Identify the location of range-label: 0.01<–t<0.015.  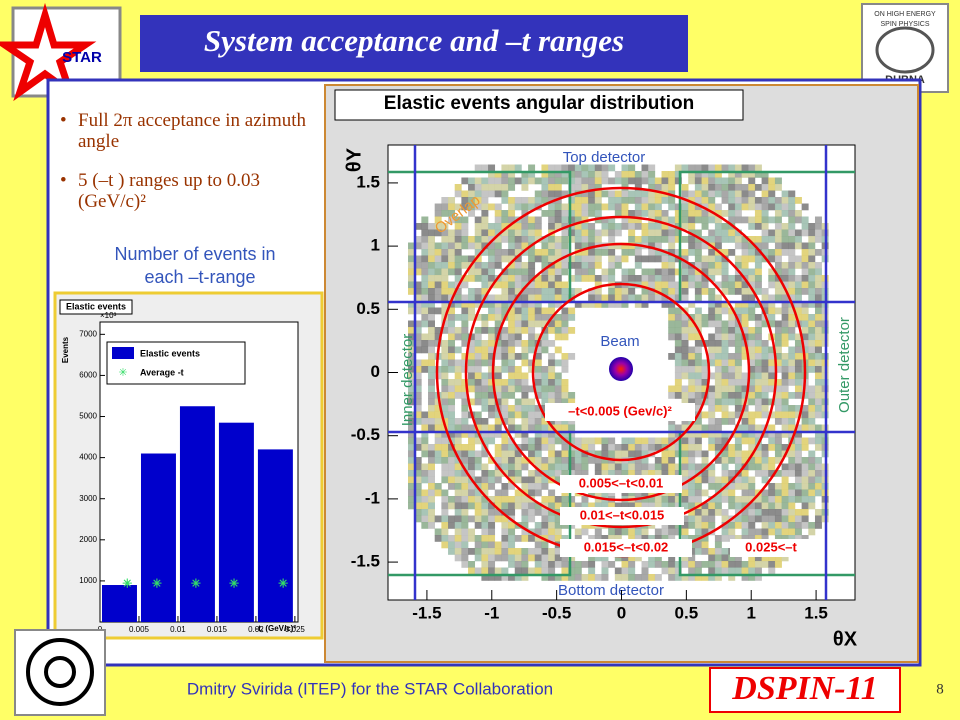
(622, 514).